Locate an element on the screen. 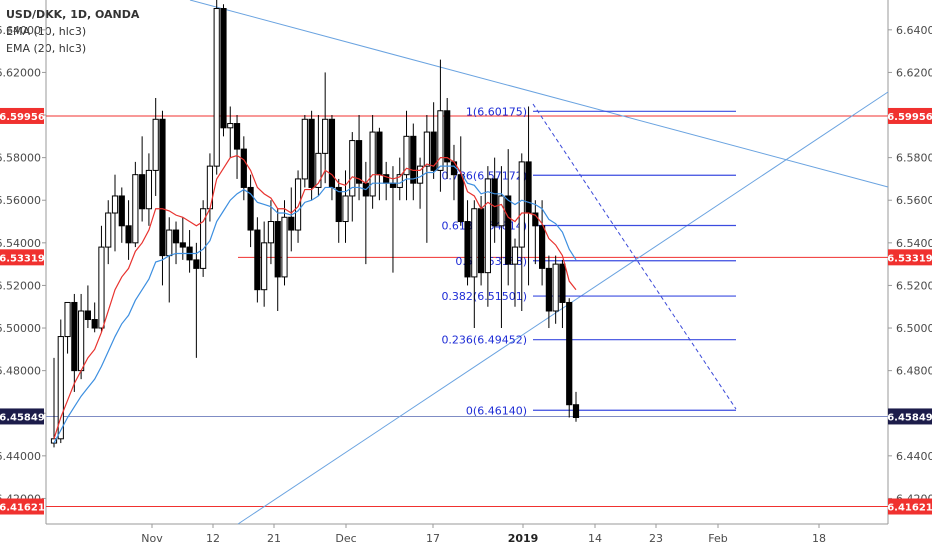 This screenshot has height=550, width=932. y-tick-label-right: 6.58000 is located at coordinates (914, 158).